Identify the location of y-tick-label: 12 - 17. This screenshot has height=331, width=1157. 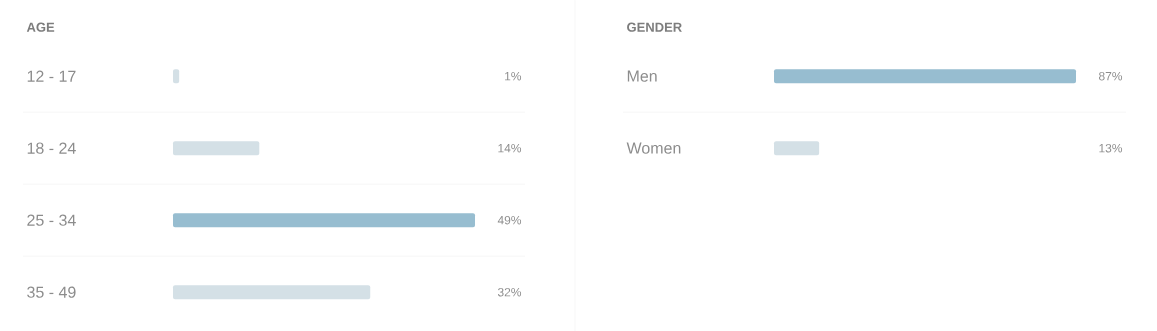
(51, 76).